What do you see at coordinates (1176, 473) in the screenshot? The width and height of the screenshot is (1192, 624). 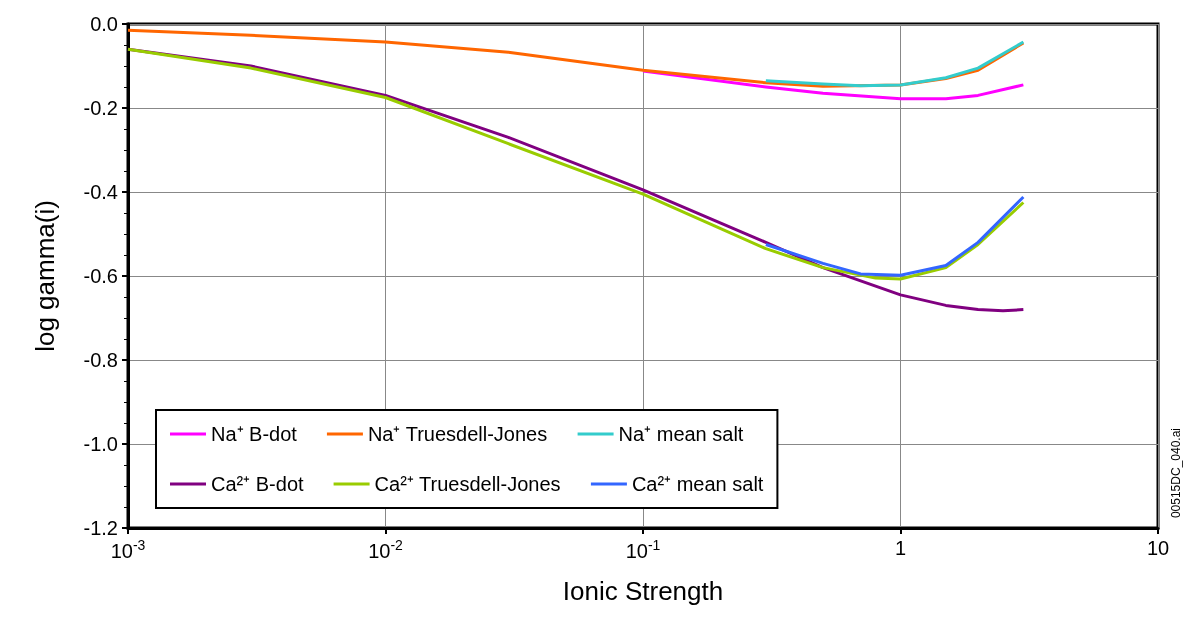 I see `text: 00515DC_040.ai` at bounding box center [1176, 473].